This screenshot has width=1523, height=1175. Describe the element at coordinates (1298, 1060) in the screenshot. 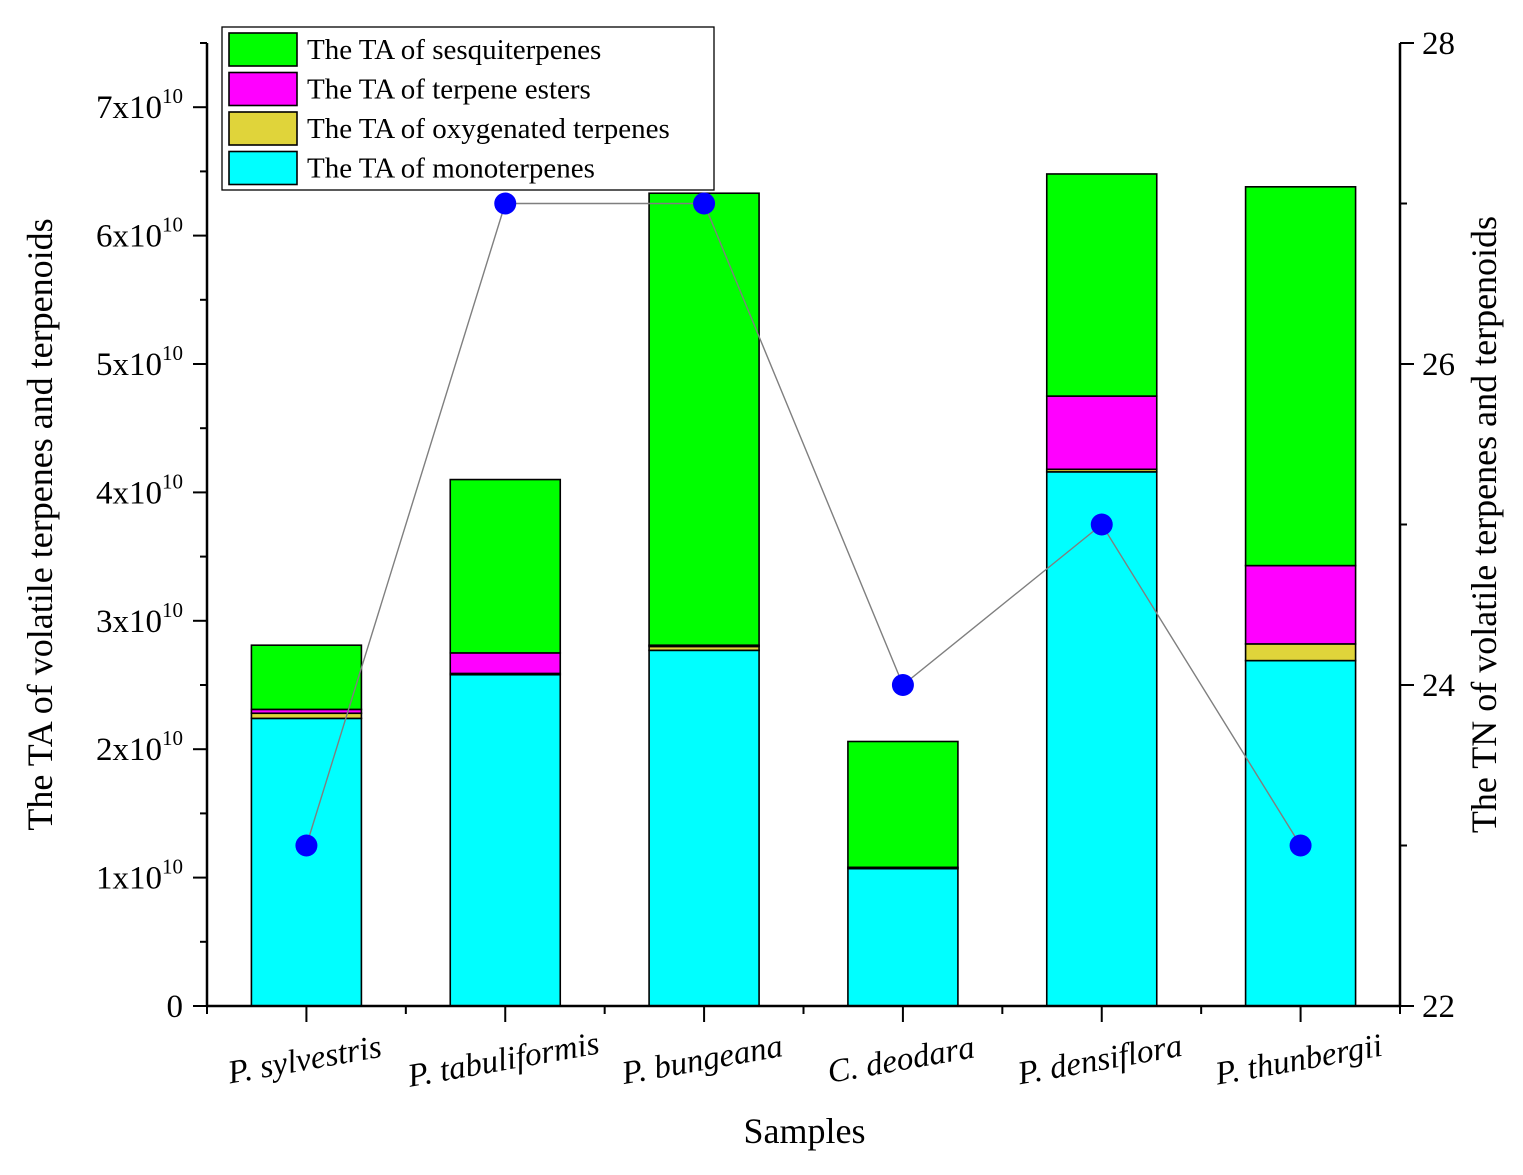

I see `x-tick-label: P. thunbergii` at that location.